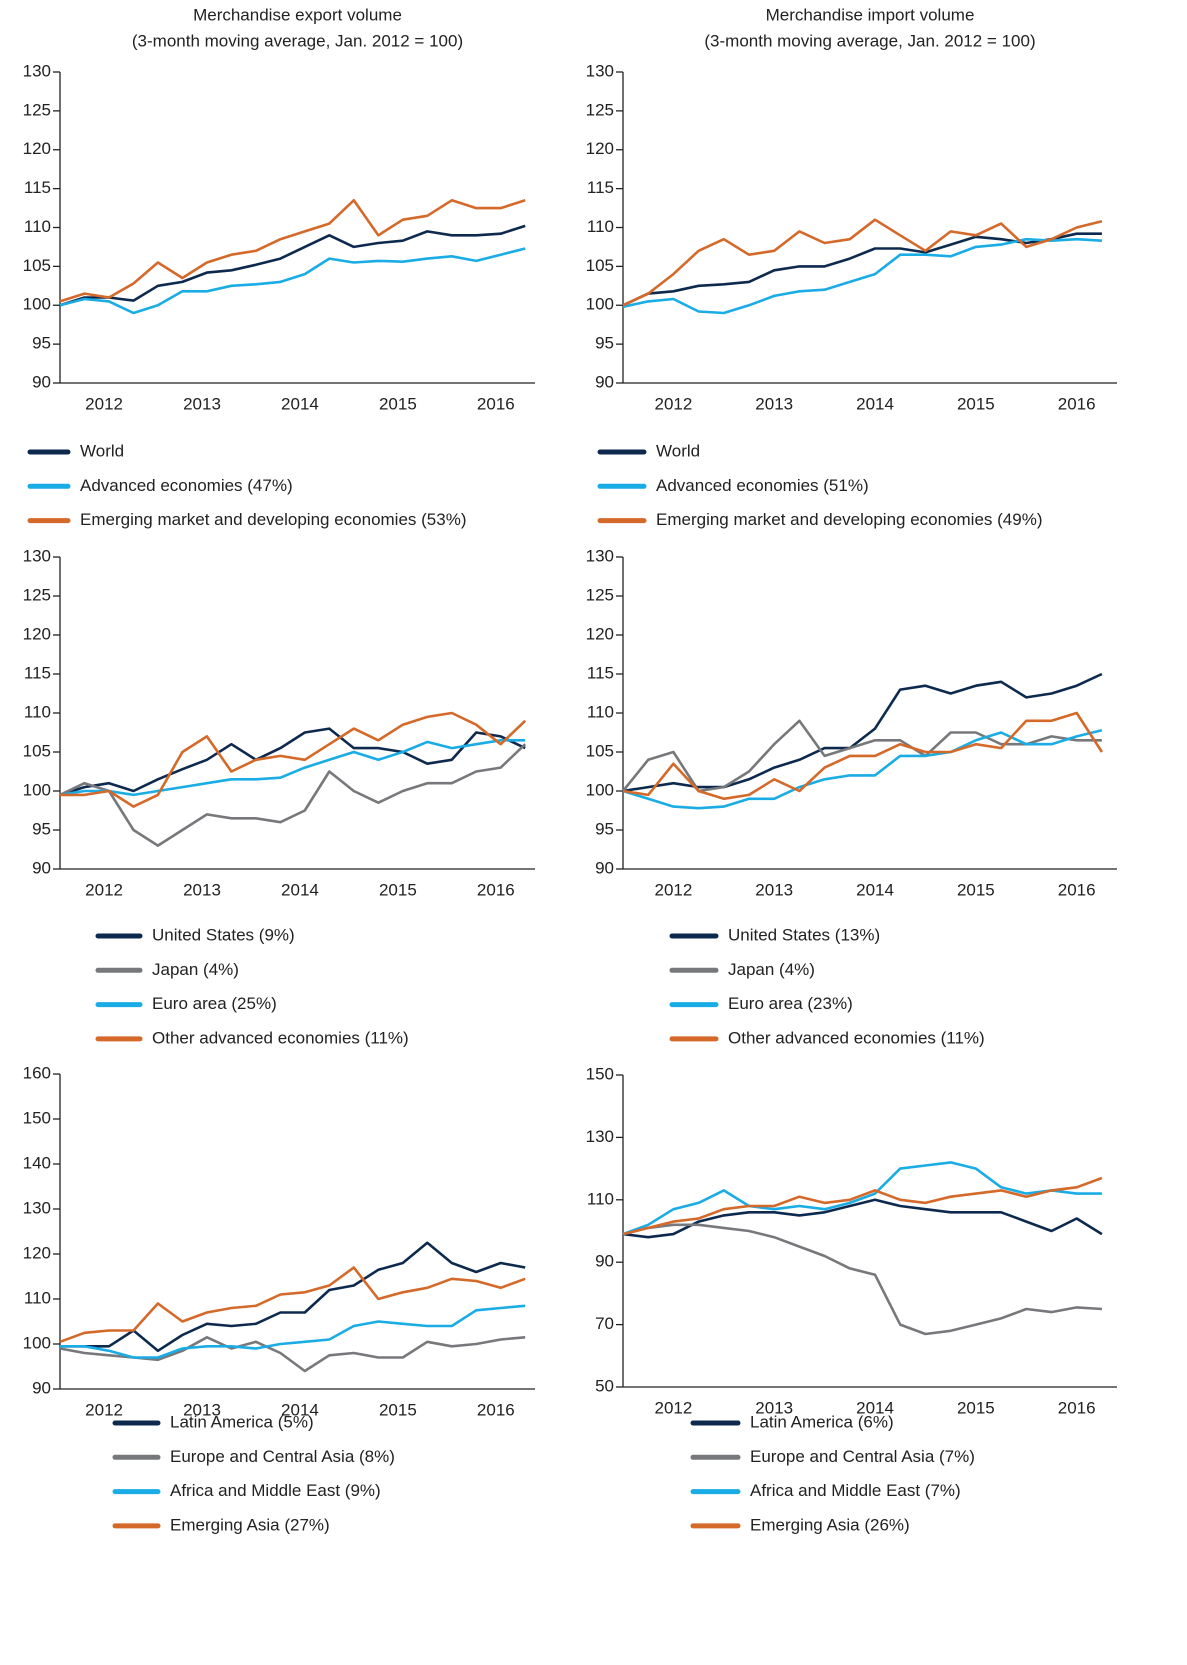 This screenshot has height=1665, width=1187. I want to click on legend-label: Emerging Asia (27%), so click(250, 1524).